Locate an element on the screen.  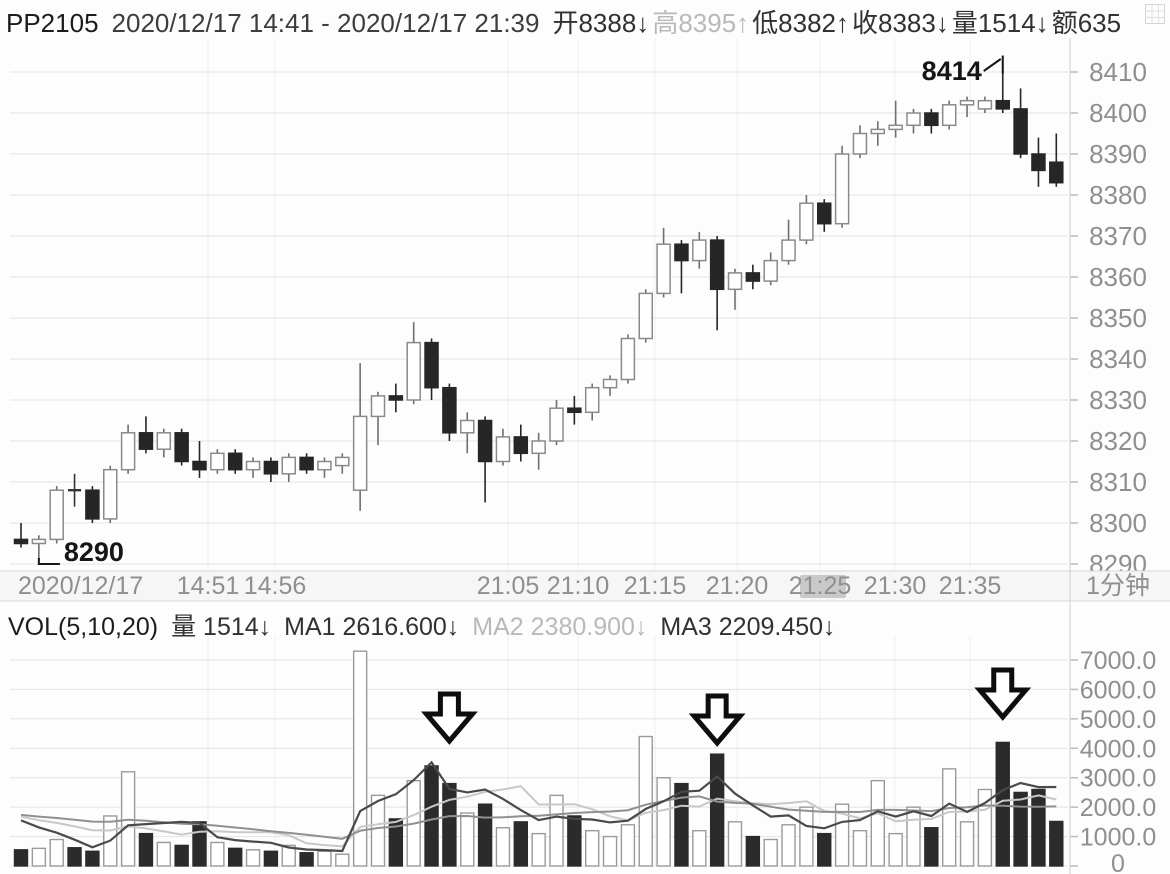
header-segment: VOL(5,10,20) is located at coordinates (83, 627).